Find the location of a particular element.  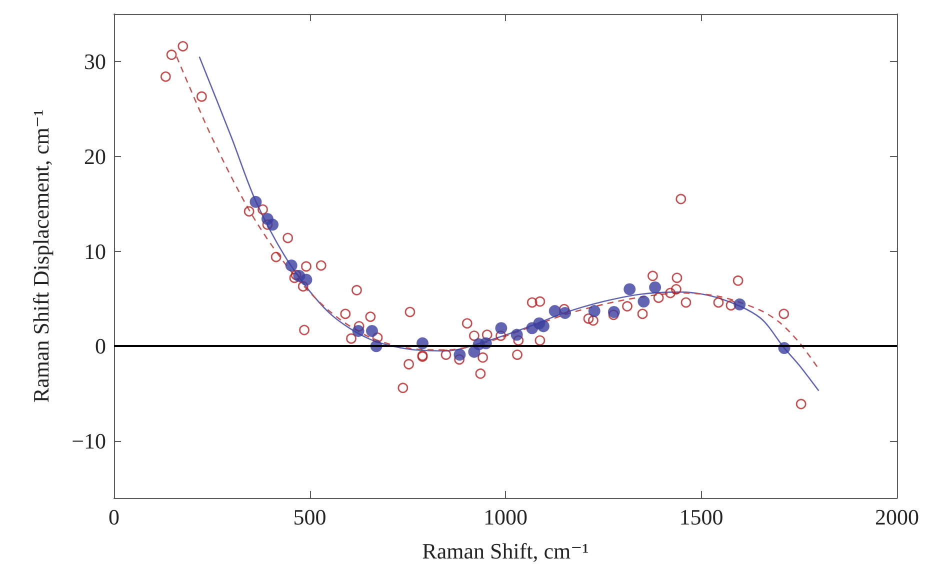

x-tick-label: 500 is located at coordinates (309, 517).